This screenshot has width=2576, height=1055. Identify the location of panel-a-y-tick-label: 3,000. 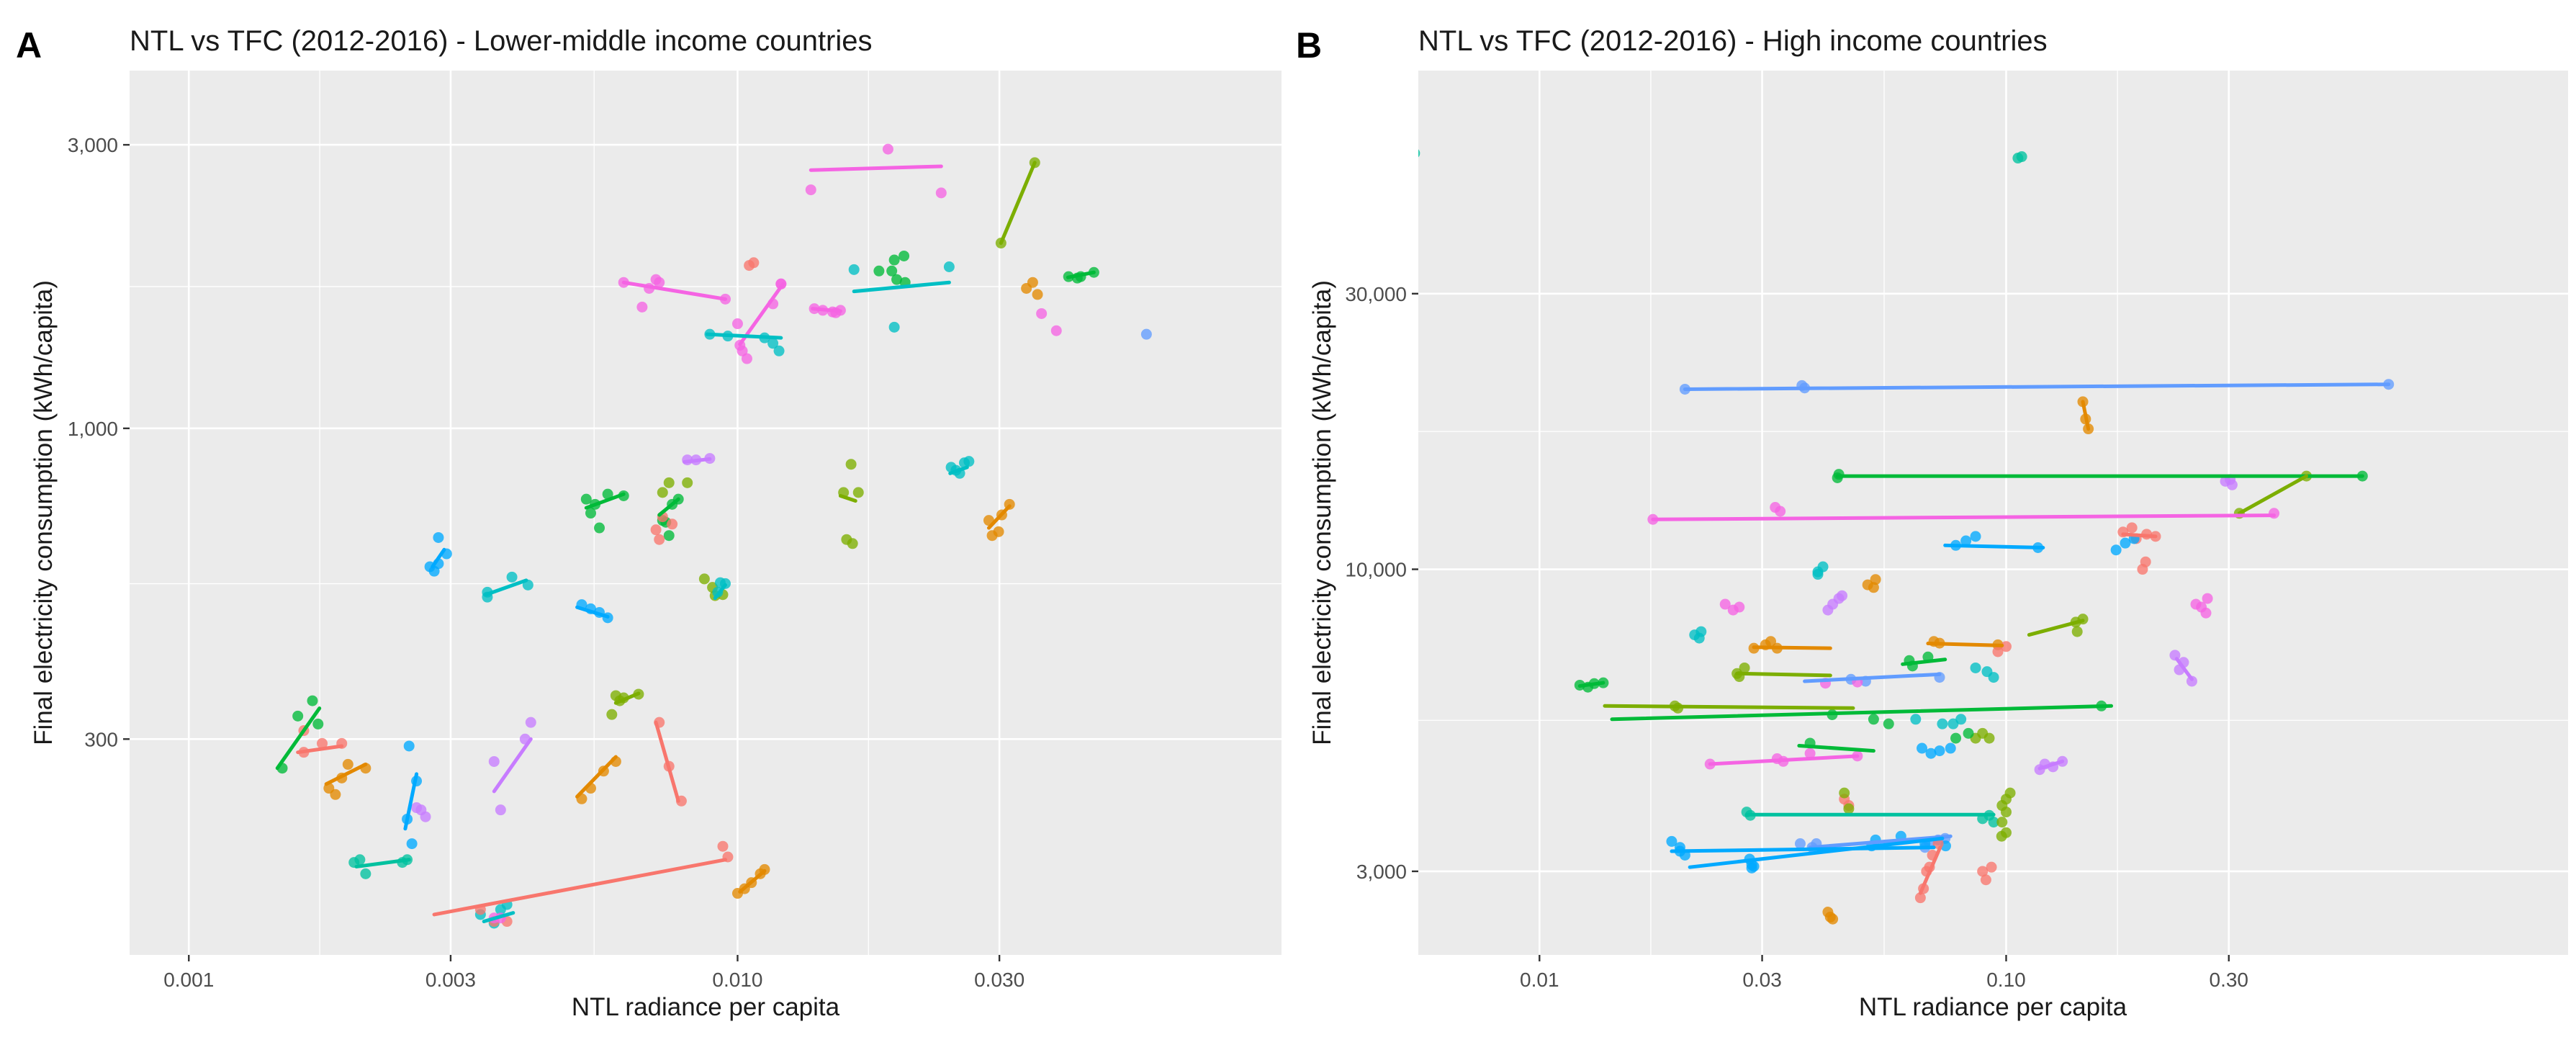
(93, 145).